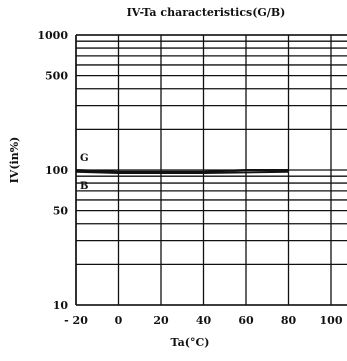 This screenshot has height=361, width=347. Describe the element at coordinates (84, 158) in the screenshot. I see `series-label-g: G` at that location.